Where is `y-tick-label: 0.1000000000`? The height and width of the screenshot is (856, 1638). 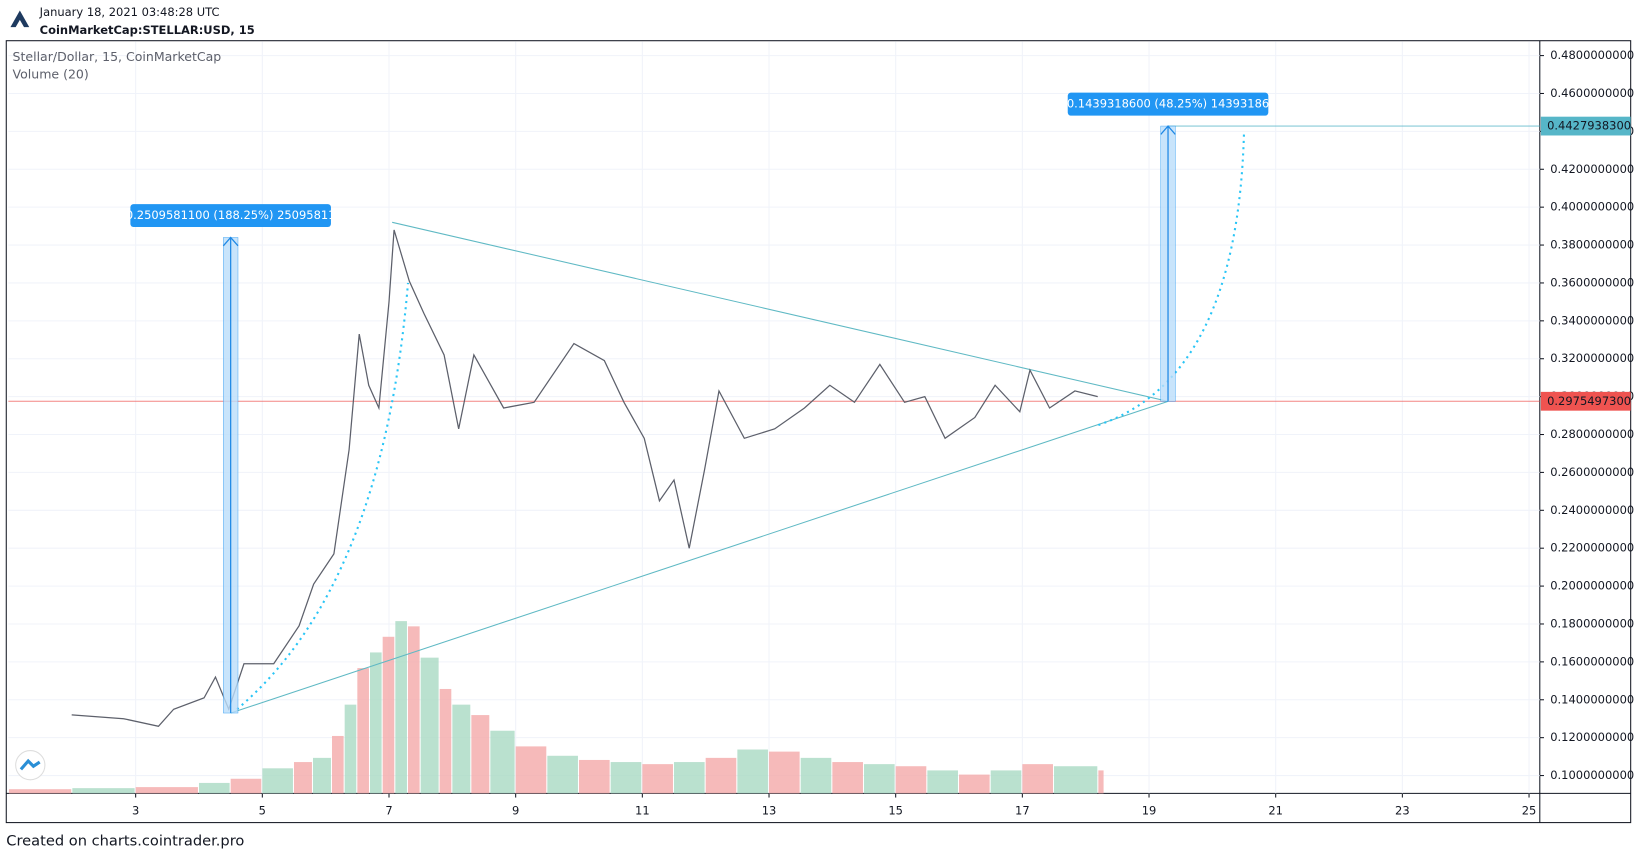
y-tick-label: 0.1000000000 is located at coordinates (1592, 775).